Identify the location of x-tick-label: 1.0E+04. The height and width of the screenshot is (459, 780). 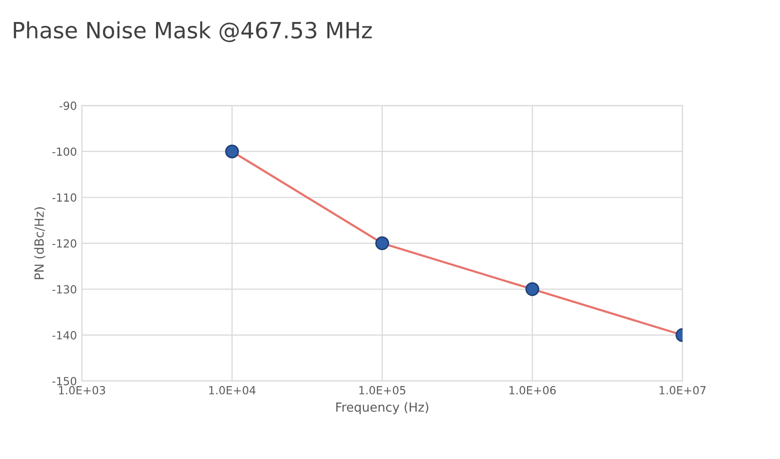
(232, 390).